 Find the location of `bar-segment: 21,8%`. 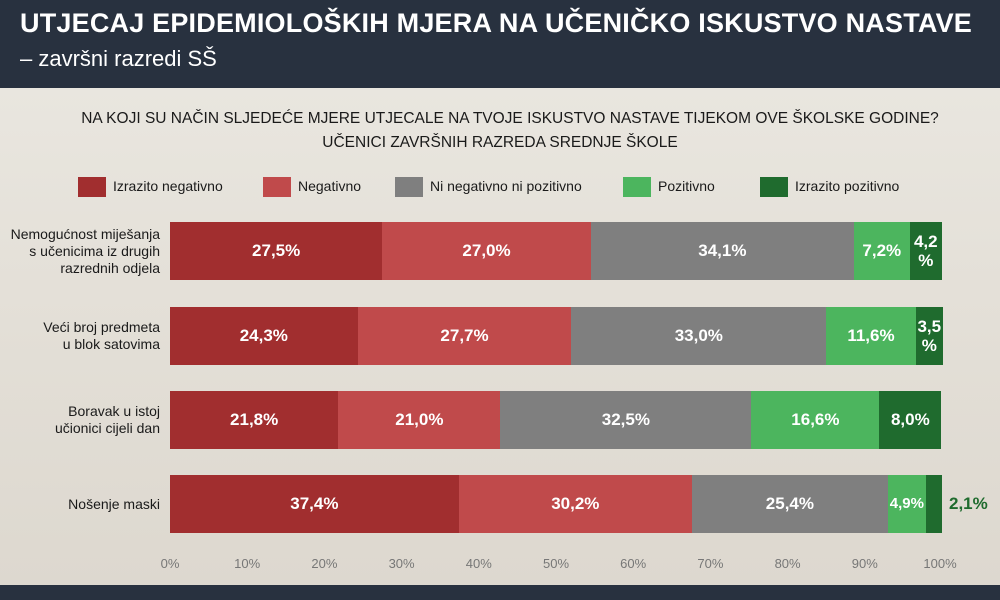

bar-segment: 21,8% is located at coordinates (254, 420).